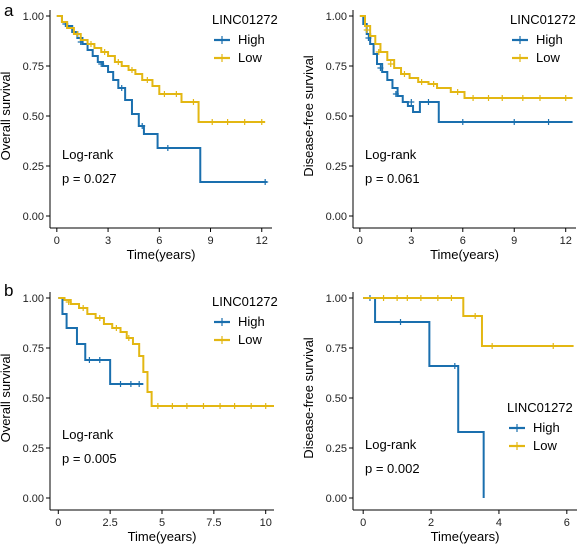 This screenshot has height=547, width=586. I want to click on panel-letter-b: b, so click(9, 290).